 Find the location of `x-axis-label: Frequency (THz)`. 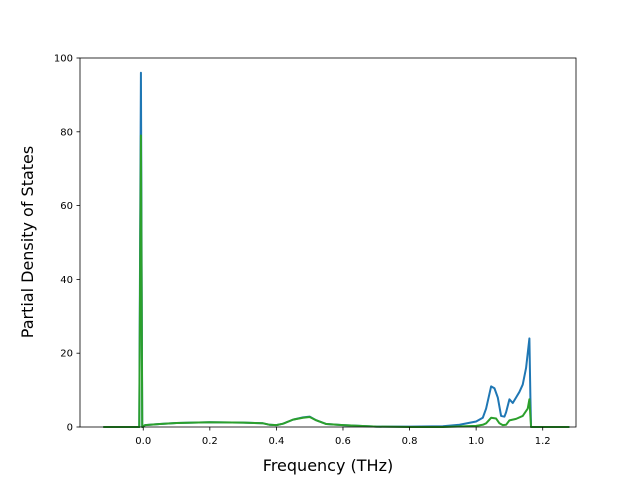

x-axis-label: Frequency (THz) is located at coordinates (328, 465).